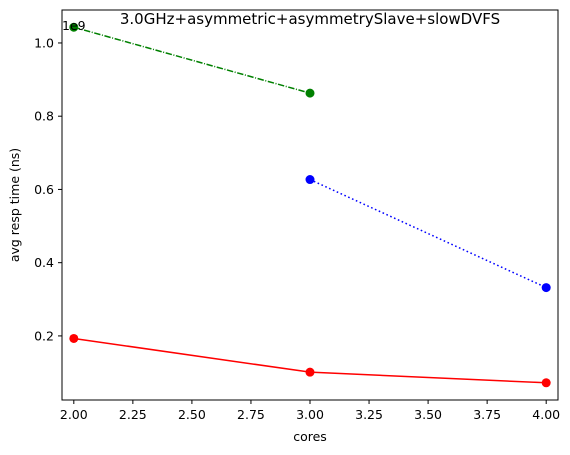 This screenshot has height=455, width=570. Describe the element at coordinates (74, 414) in the screenshot. I see `x-tick-label: 2.00` at that location.